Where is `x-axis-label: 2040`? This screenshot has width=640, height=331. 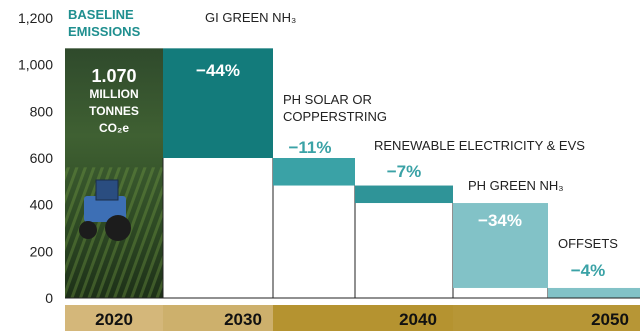
x-axis-label: 2040 is located at coordinates (418, 319).